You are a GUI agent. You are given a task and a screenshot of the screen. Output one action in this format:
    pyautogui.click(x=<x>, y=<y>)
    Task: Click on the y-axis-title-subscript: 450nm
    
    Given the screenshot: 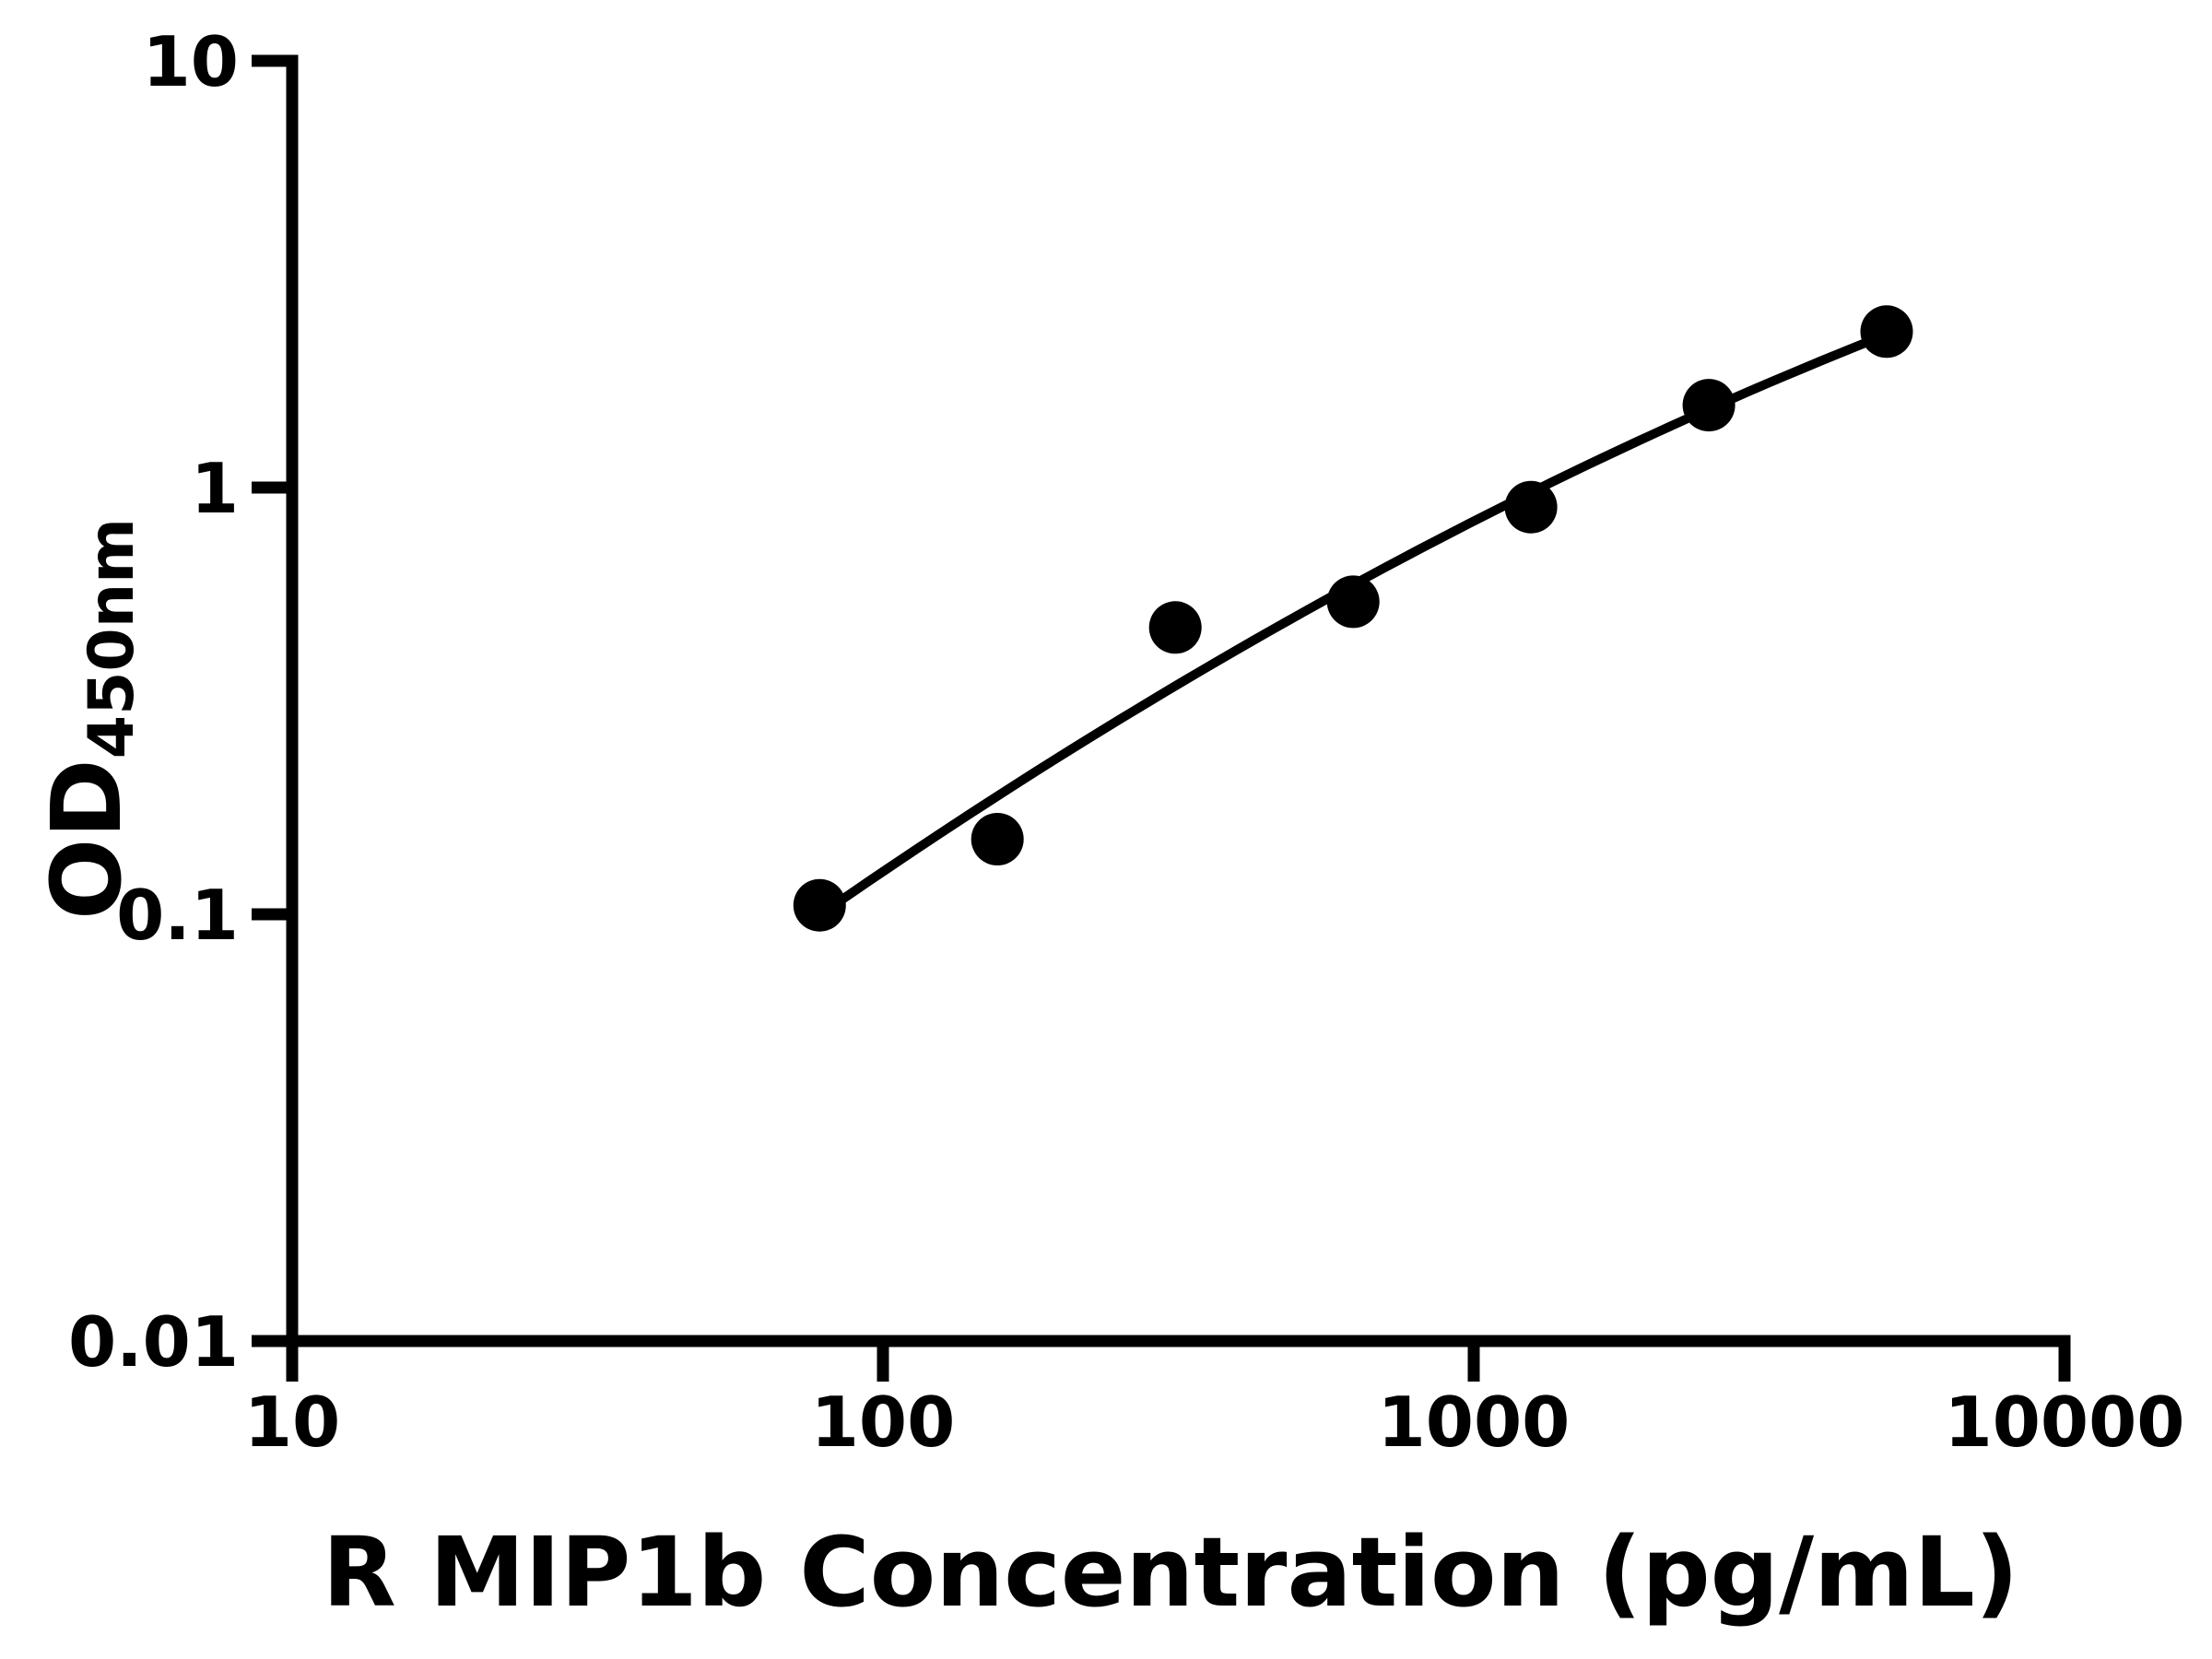 What is the action you would take?
    pyautogui.click(x=112, y=638)
    